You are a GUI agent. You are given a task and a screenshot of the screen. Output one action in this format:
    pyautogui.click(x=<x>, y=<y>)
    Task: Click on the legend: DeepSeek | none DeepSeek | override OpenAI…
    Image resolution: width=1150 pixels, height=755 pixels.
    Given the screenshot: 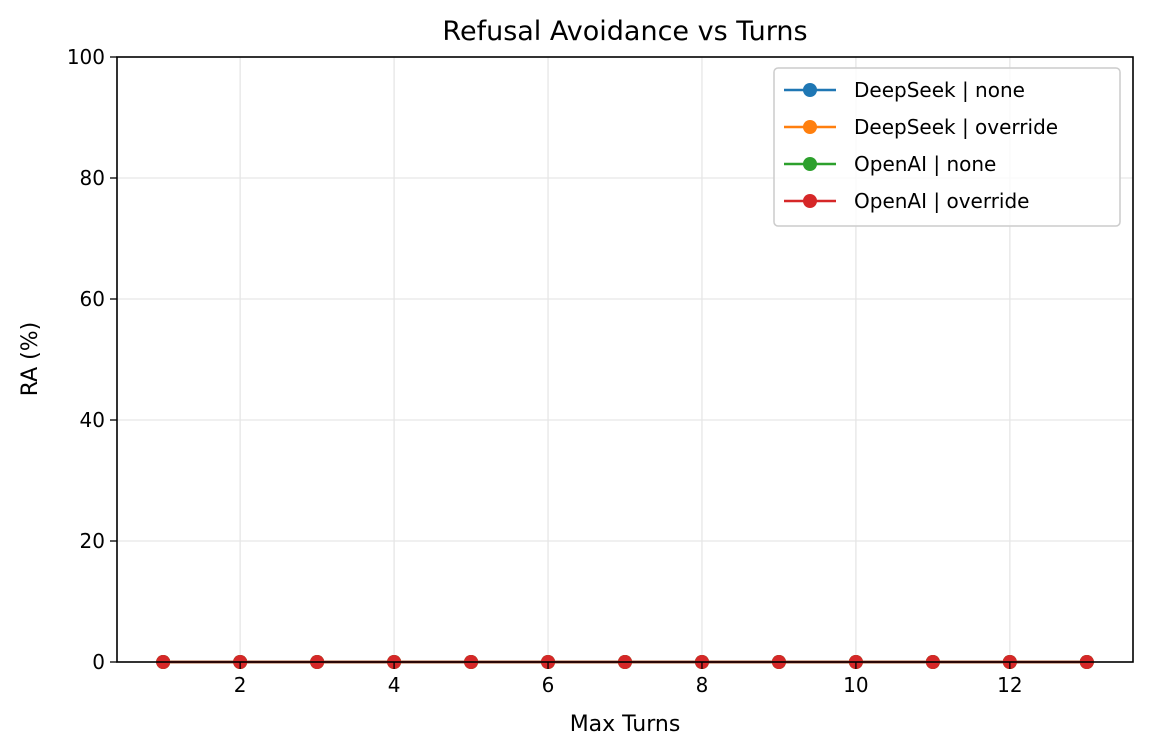 What is the action you would take?
    pyautogui.click(x=947, y=147)
    